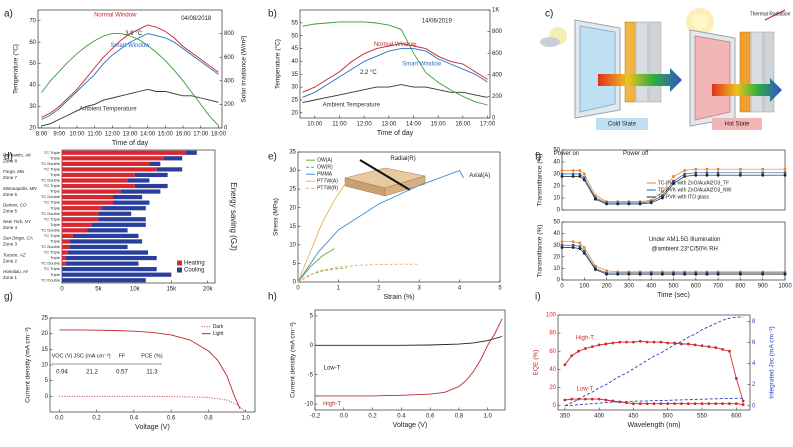 The width and height of the screenshot is (793, 447). I want to click on annotation: Axial(A), so click(479, 176).